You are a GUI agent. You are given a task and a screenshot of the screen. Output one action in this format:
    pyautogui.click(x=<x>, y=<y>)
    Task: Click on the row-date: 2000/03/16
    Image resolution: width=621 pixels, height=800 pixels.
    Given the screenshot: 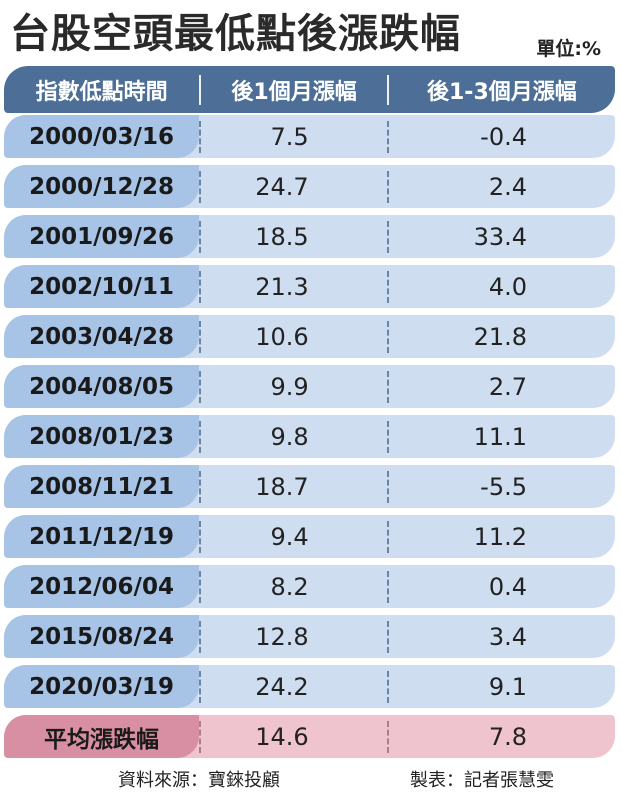 What is the action you would take?
    pyautogui.click(x=102, y=136)
    